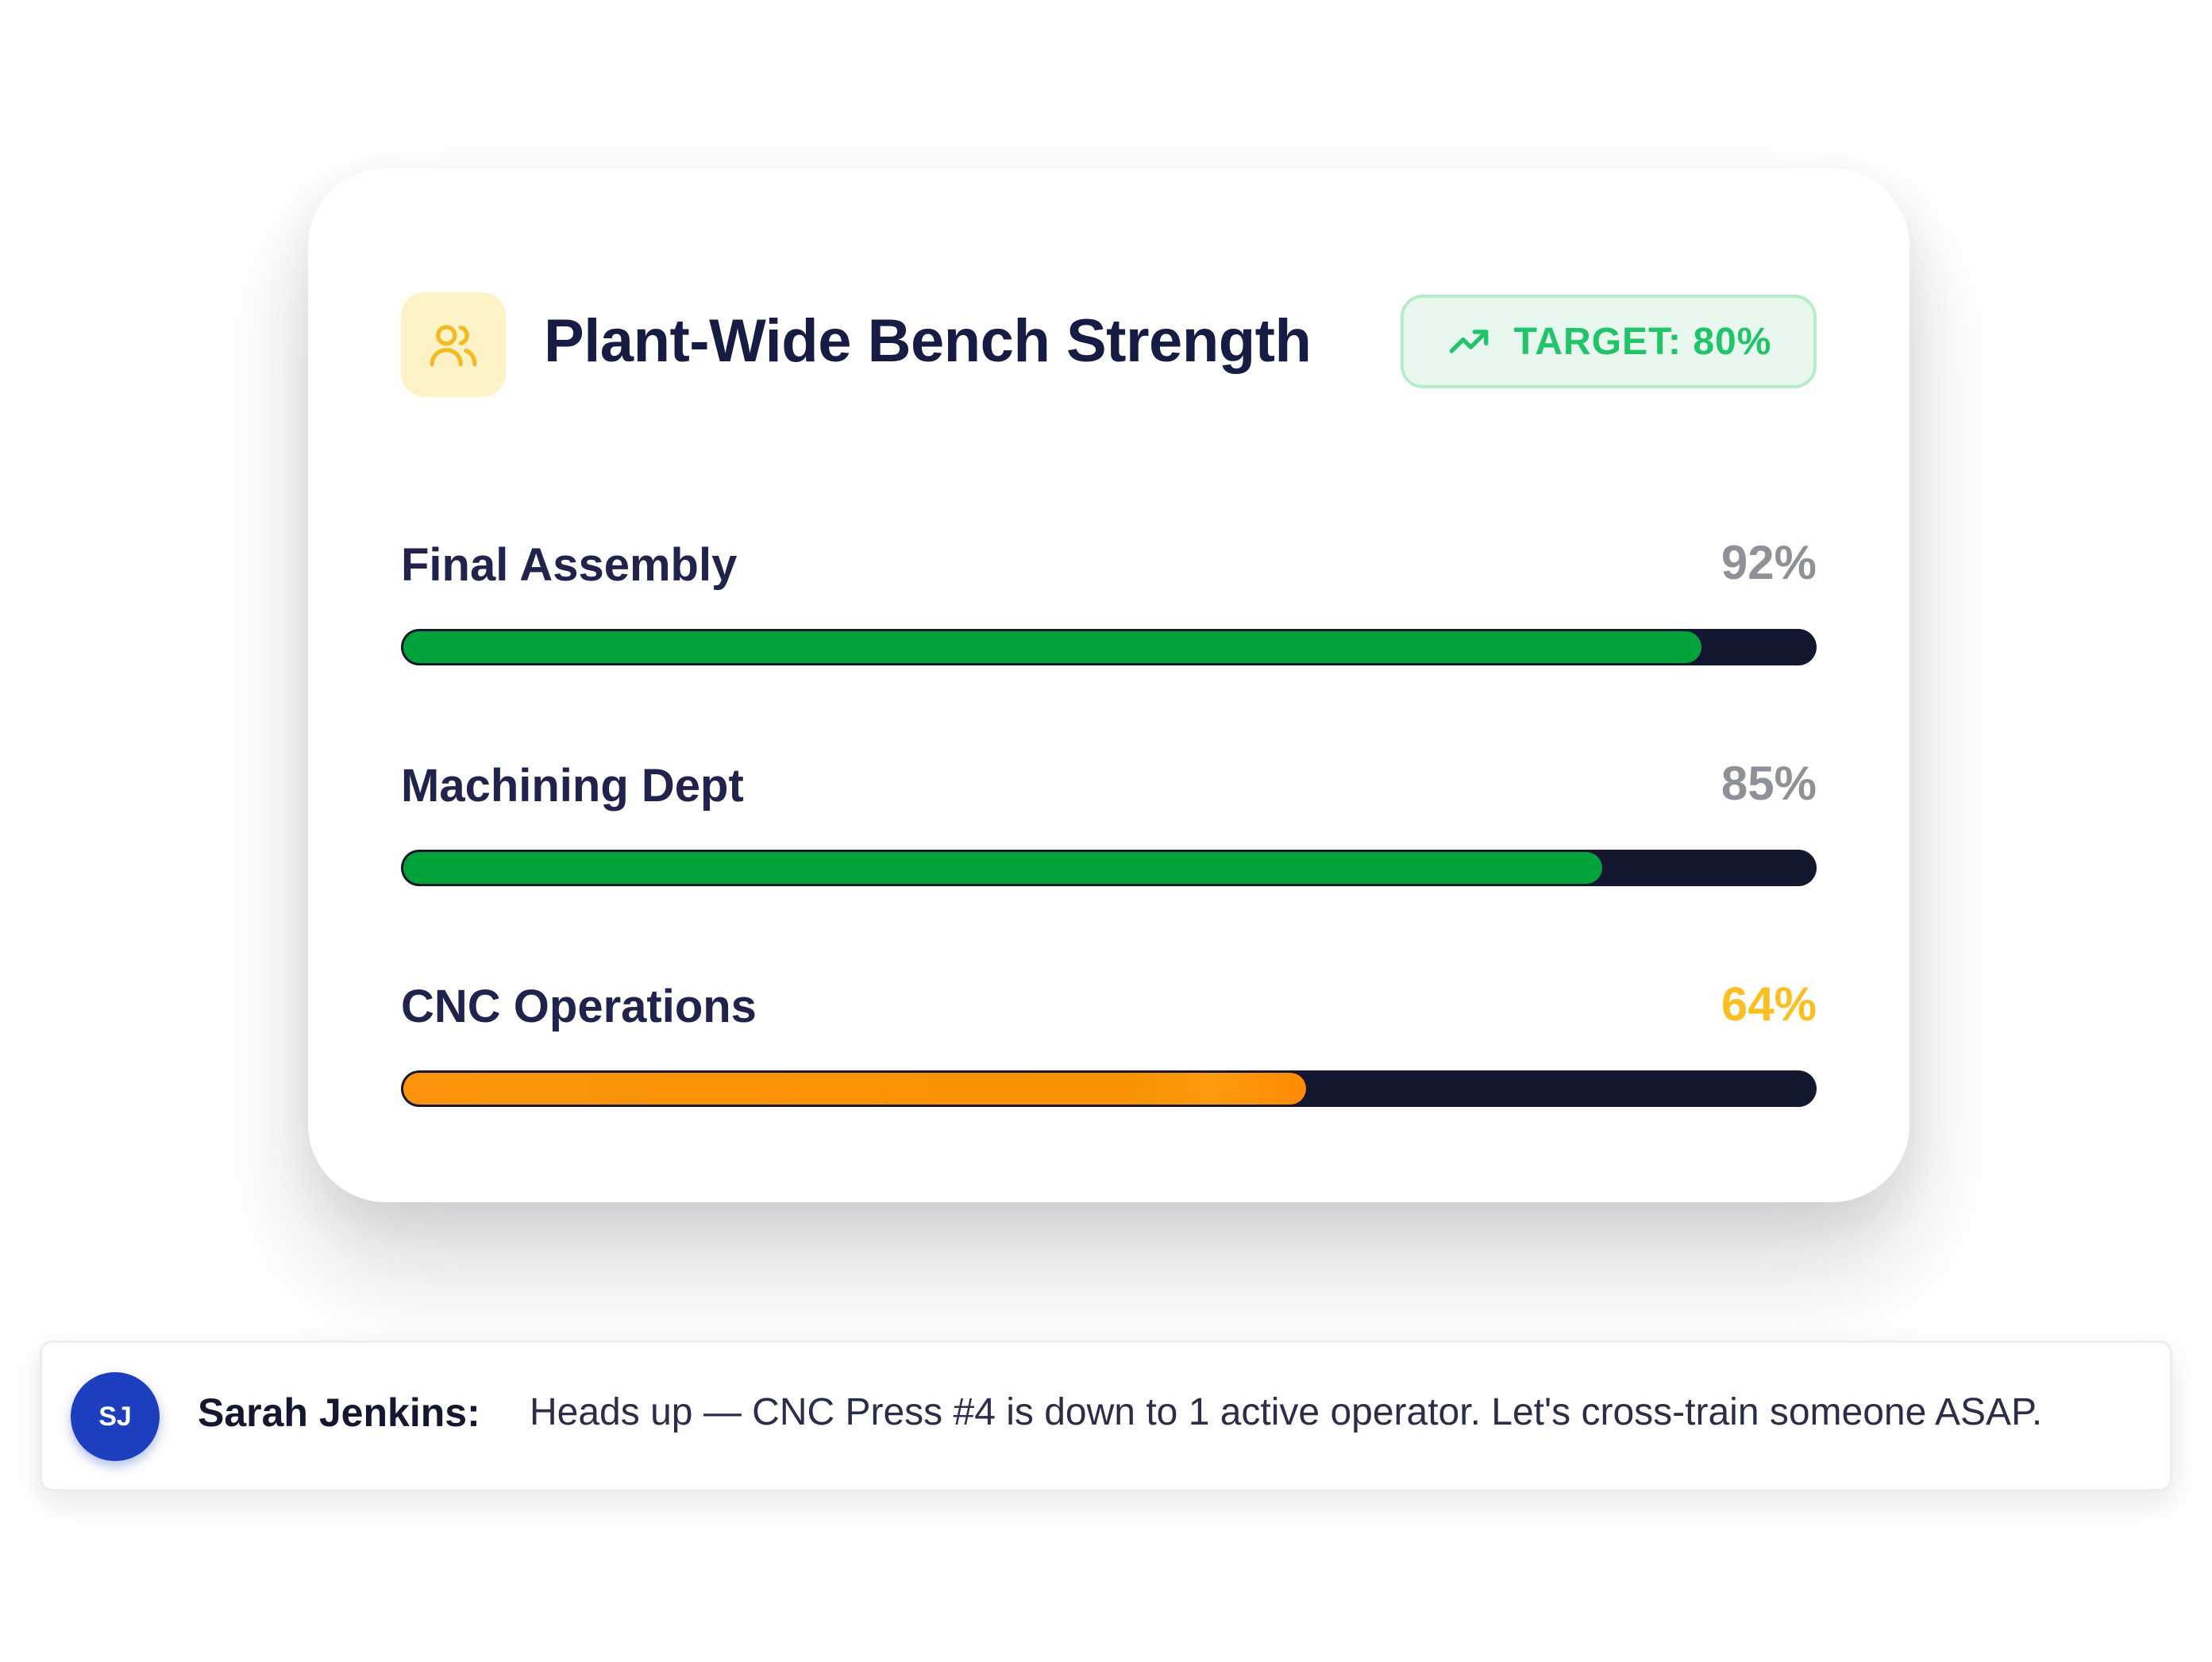 This screenshot has height=1662, width=2212. Describe the element at coordinates (569, 565) in the screenshot. I see `metric-label: Final Assembly` at that location.